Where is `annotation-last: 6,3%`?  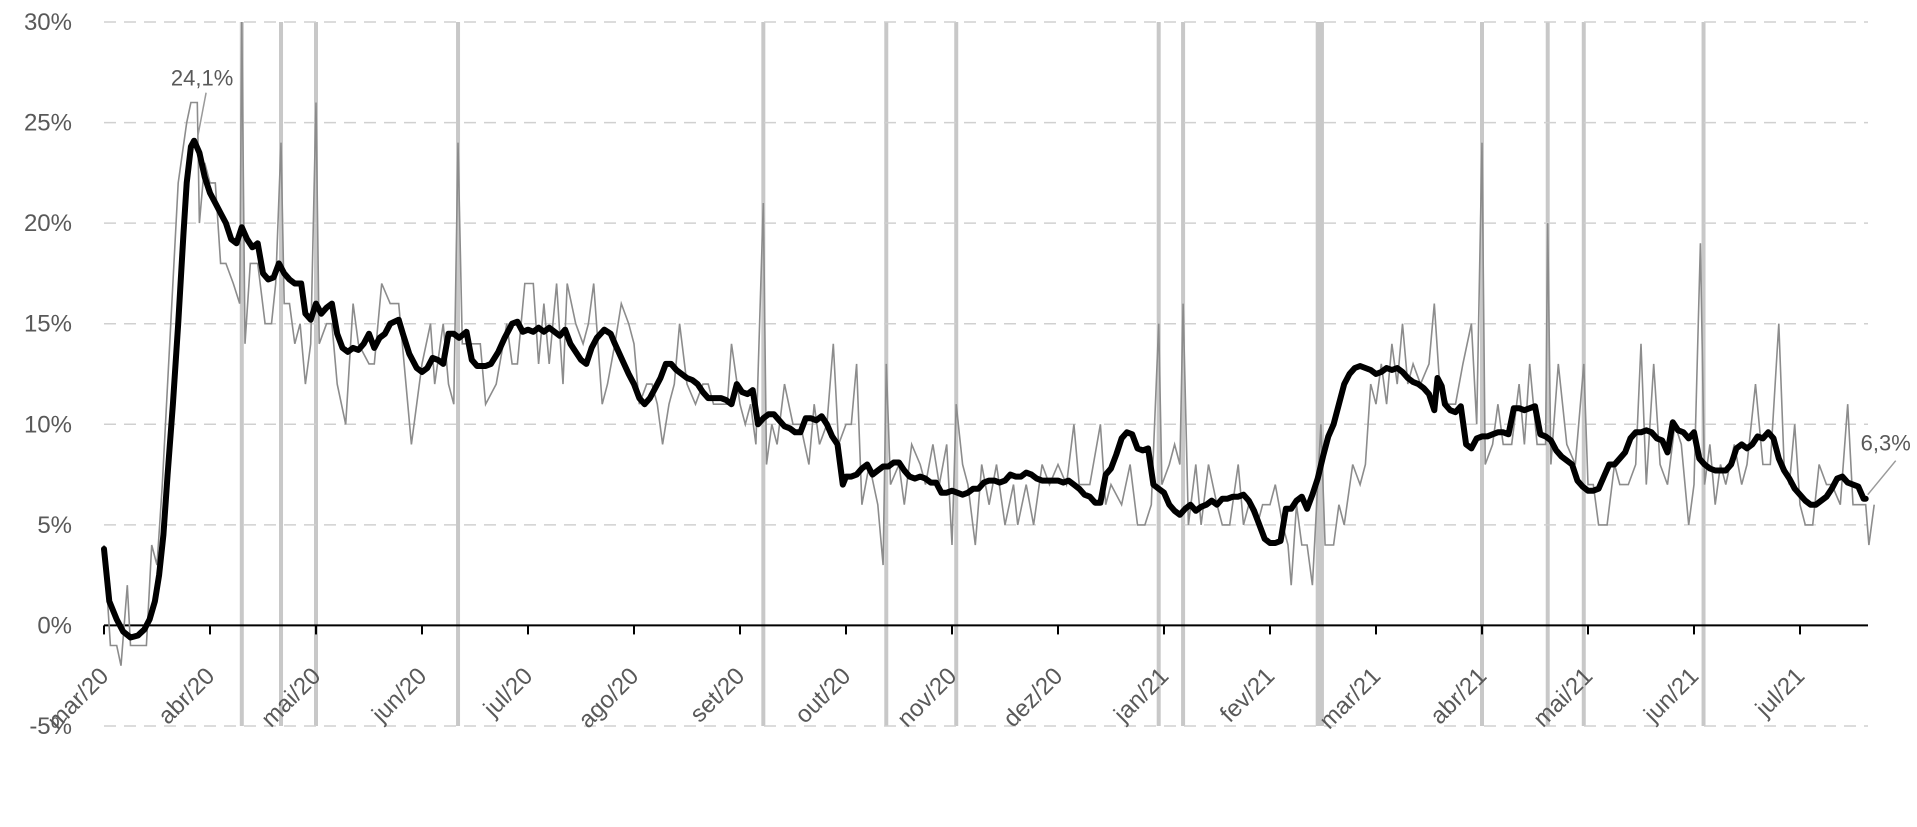
annotation-last: 6,3% is located at coordinates (1886, 443).